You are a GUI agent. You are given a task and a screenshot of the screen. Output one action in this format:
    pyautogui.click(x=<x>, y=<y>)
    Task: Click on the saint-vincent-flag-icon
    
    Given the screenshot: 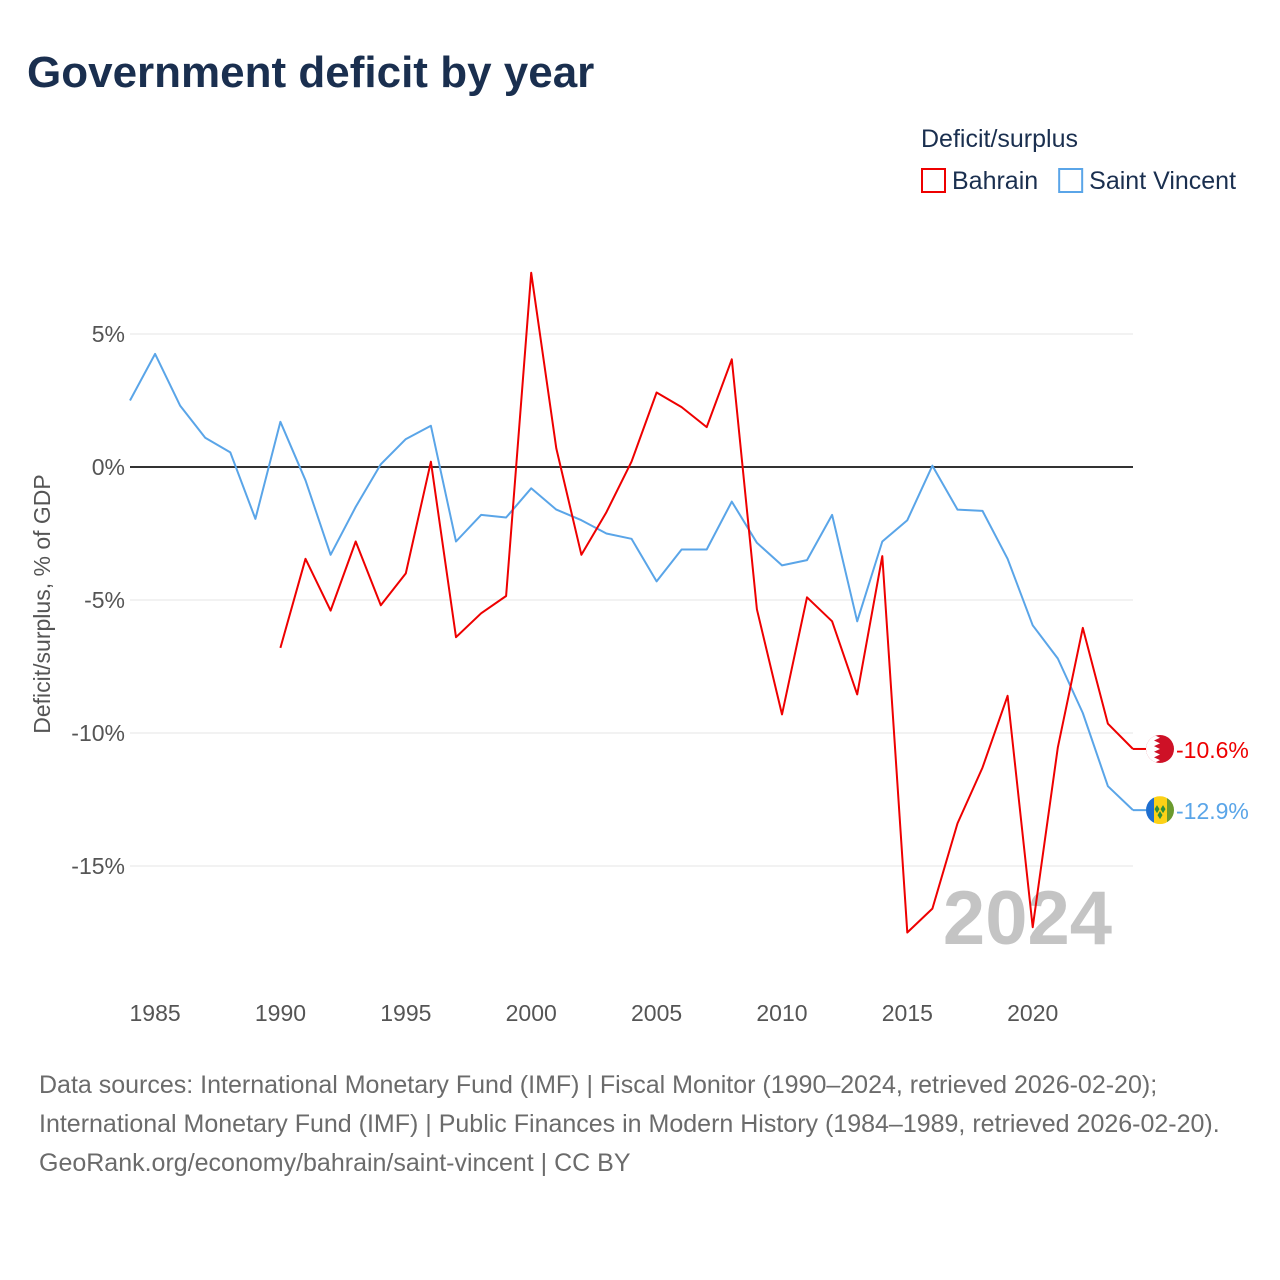 What is the action you would take?
    pyautogui.click(x=1160, y=810)
    